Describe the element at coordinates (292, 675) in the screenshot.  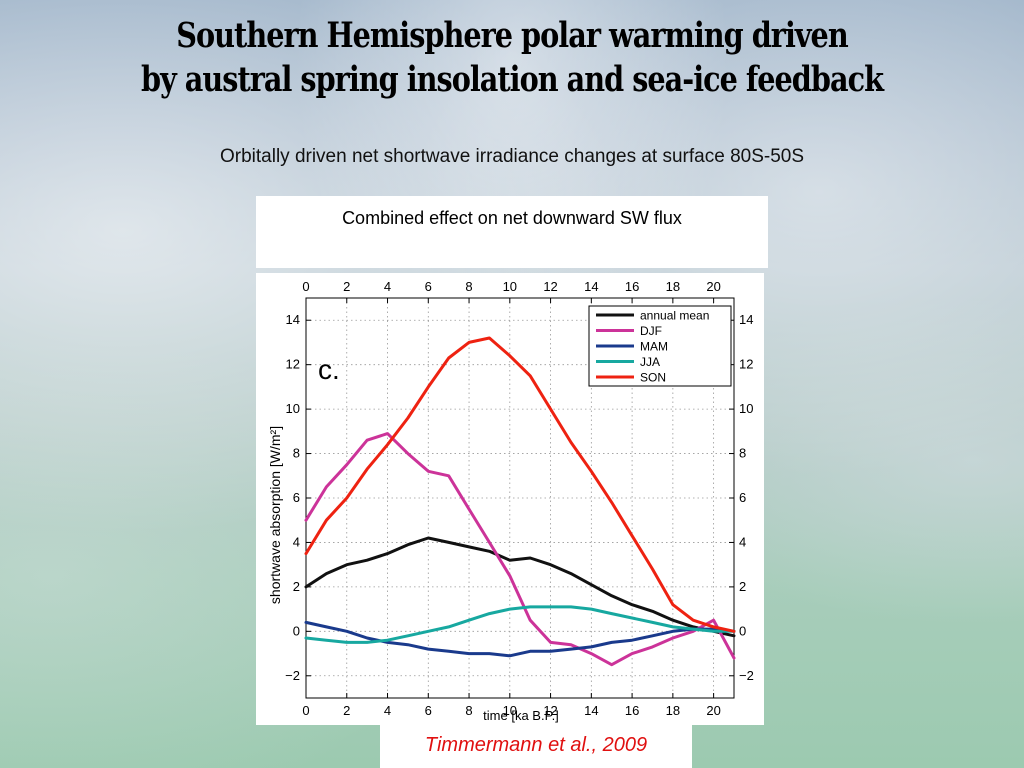
I see `y-tick-label: −2` at that location.